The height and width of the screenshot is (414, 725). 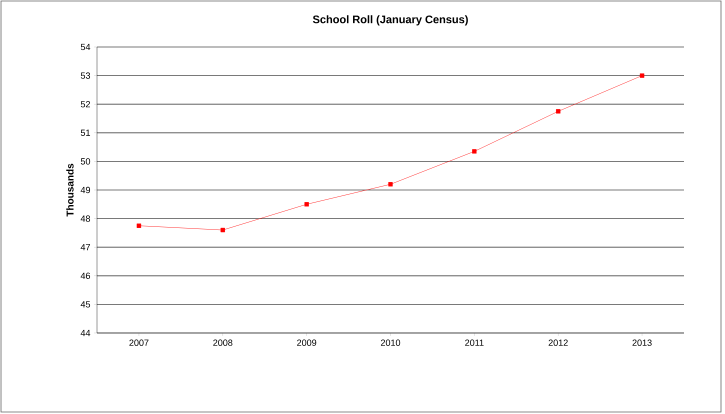 What do you see at coordinates (85, 75) in the screenshot?
I see `y-tick-label: 53` at bounding box center [85, 75].